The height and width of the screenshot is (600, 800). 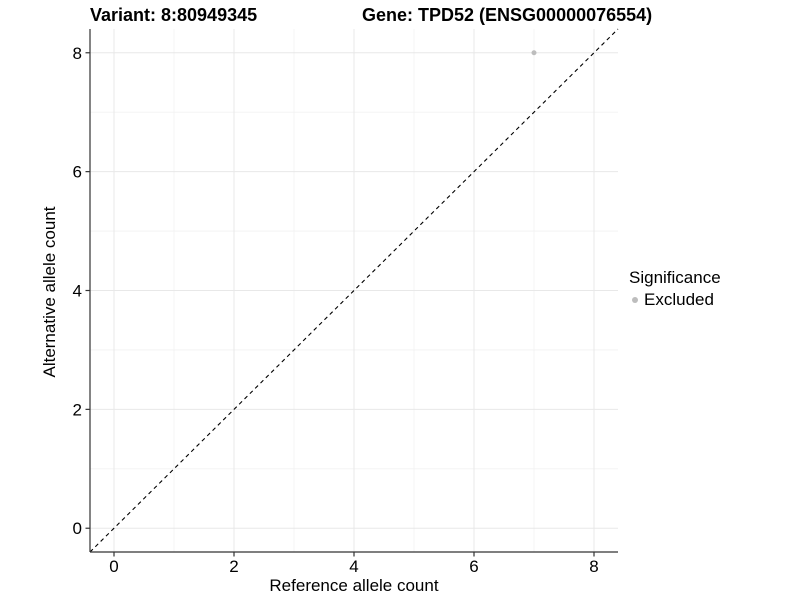 I want to click on data-point, so click(x=534, y=53).